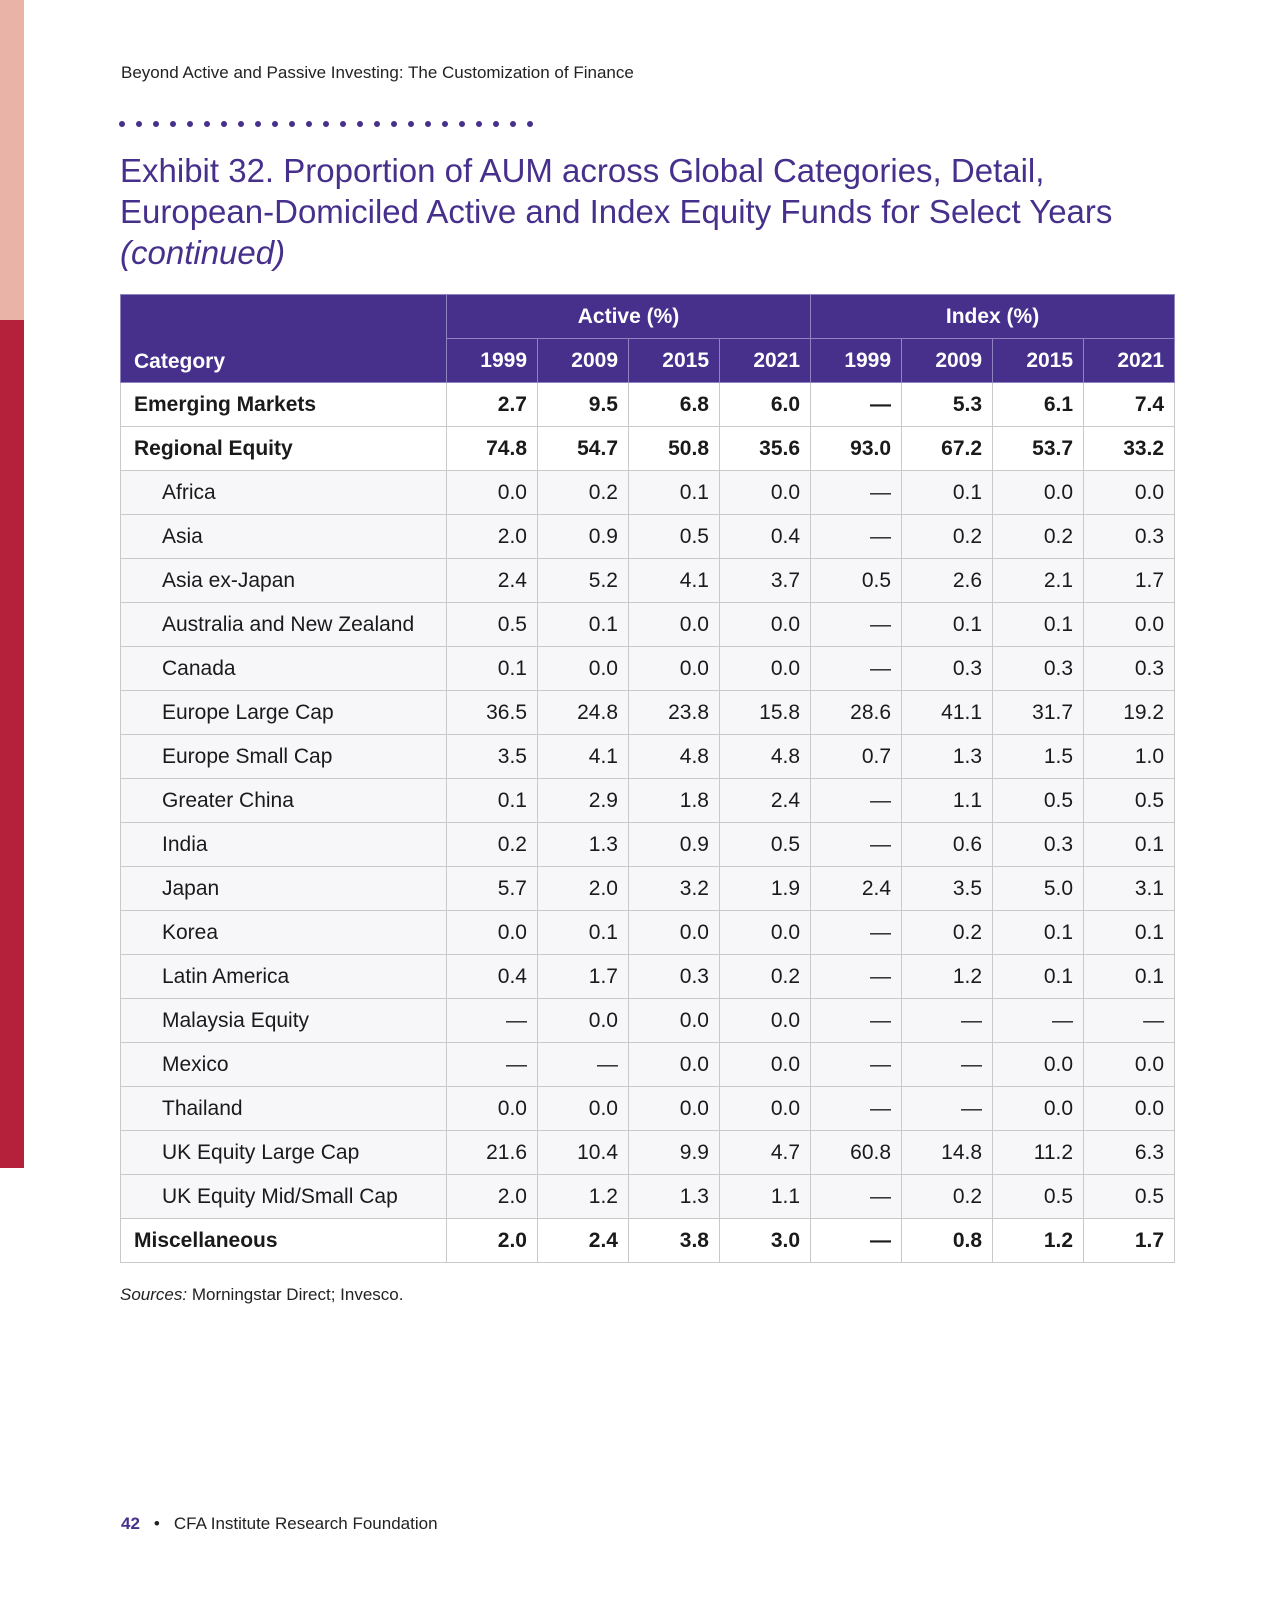 Image resolution: width=1280 pixels, height=1600 pixels. What do you see at coordinates (765, 580) in the screenshot?
I see `value-cell: 3.7` at bounding box center [765, 580].